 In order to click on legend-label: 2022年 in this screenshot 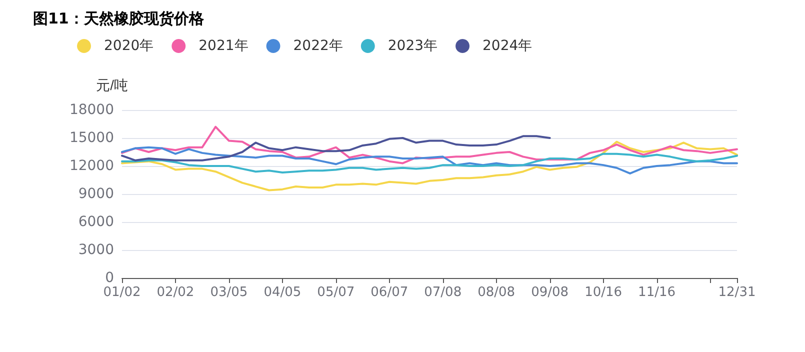, I will do `click(318, 46)`.